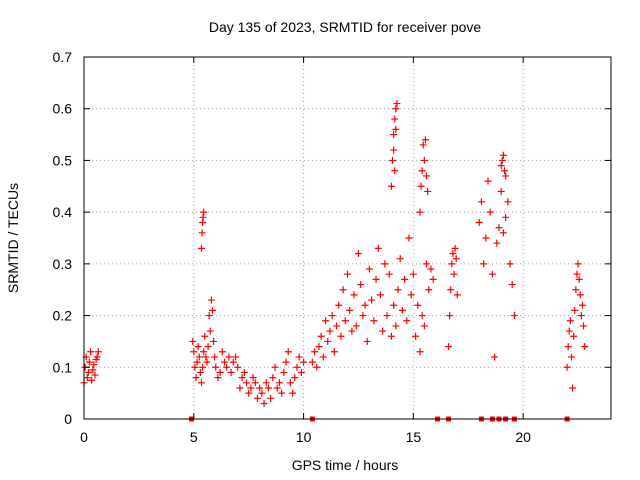 Image resolution: width=640 pixels, height=480 pixels. I want to click on x-tick-label: 5, so click(194, 437).